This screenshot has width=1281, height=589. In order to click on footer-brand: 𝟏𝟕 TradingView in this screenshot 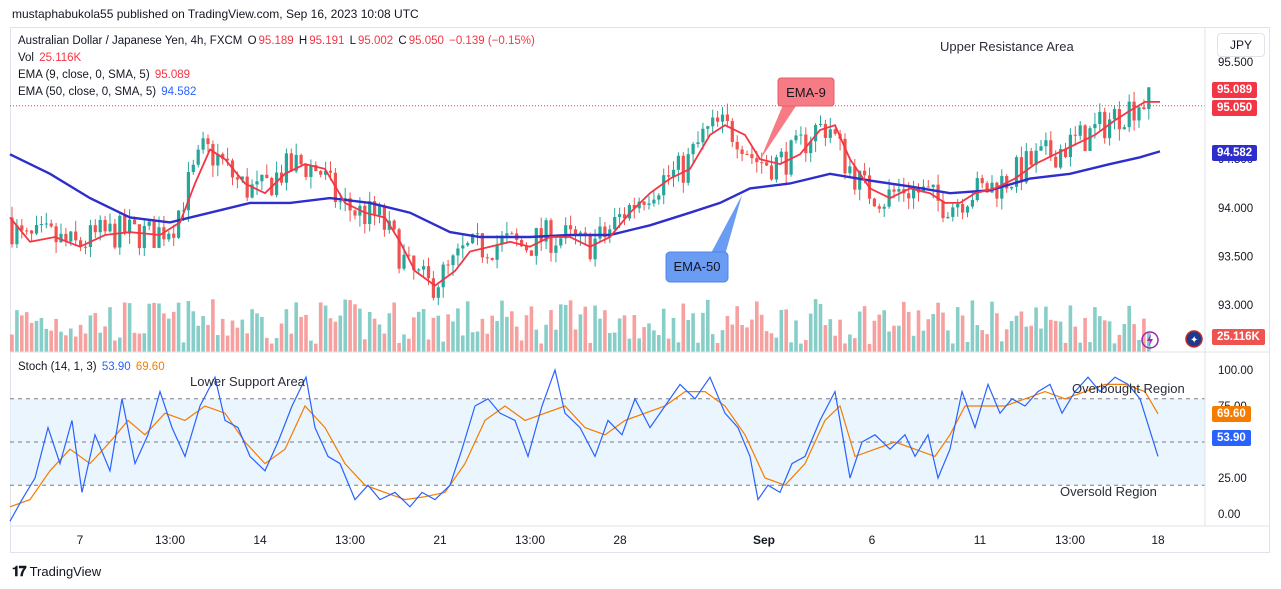, I will do `click(56, 571)`.